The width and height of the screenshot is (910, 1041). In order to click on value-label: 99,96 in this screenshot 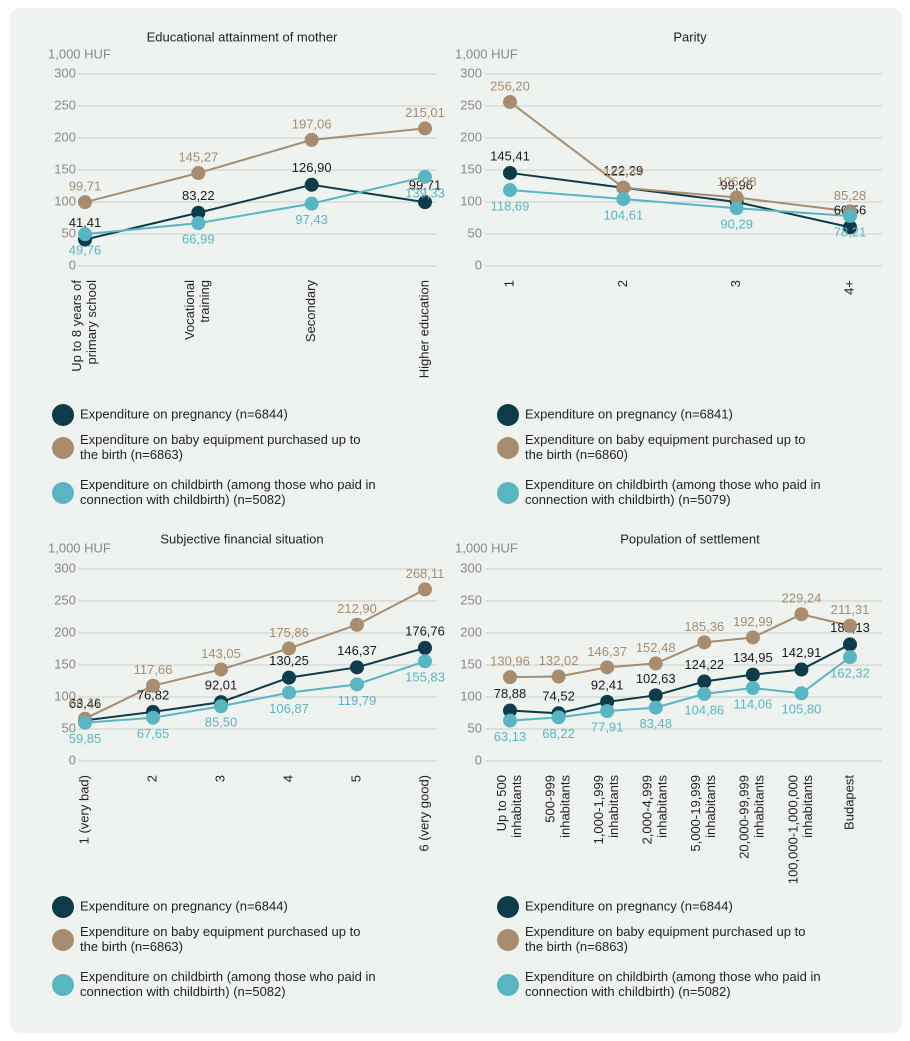, I will do `click(736, 184)`.